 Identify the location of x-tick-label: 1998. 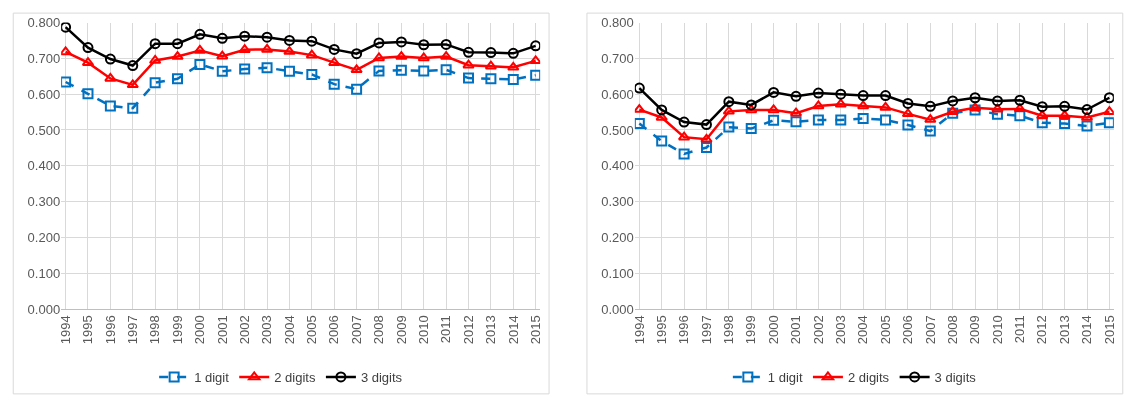
(155, 330).